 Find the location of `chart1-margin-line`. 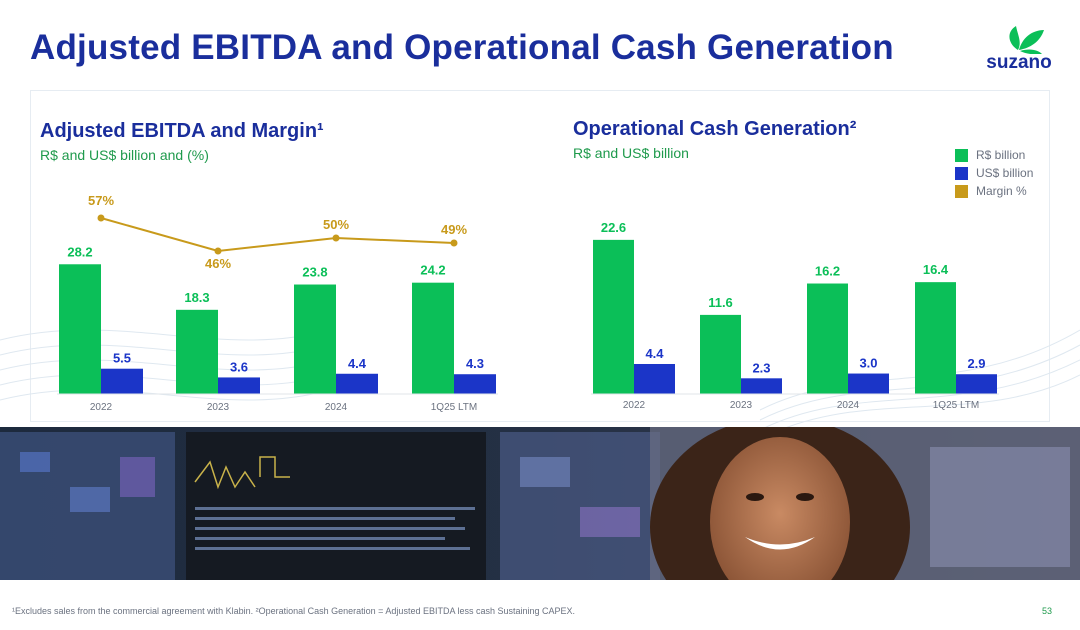

chart1-margin-line is located at coordinates (277, 235).